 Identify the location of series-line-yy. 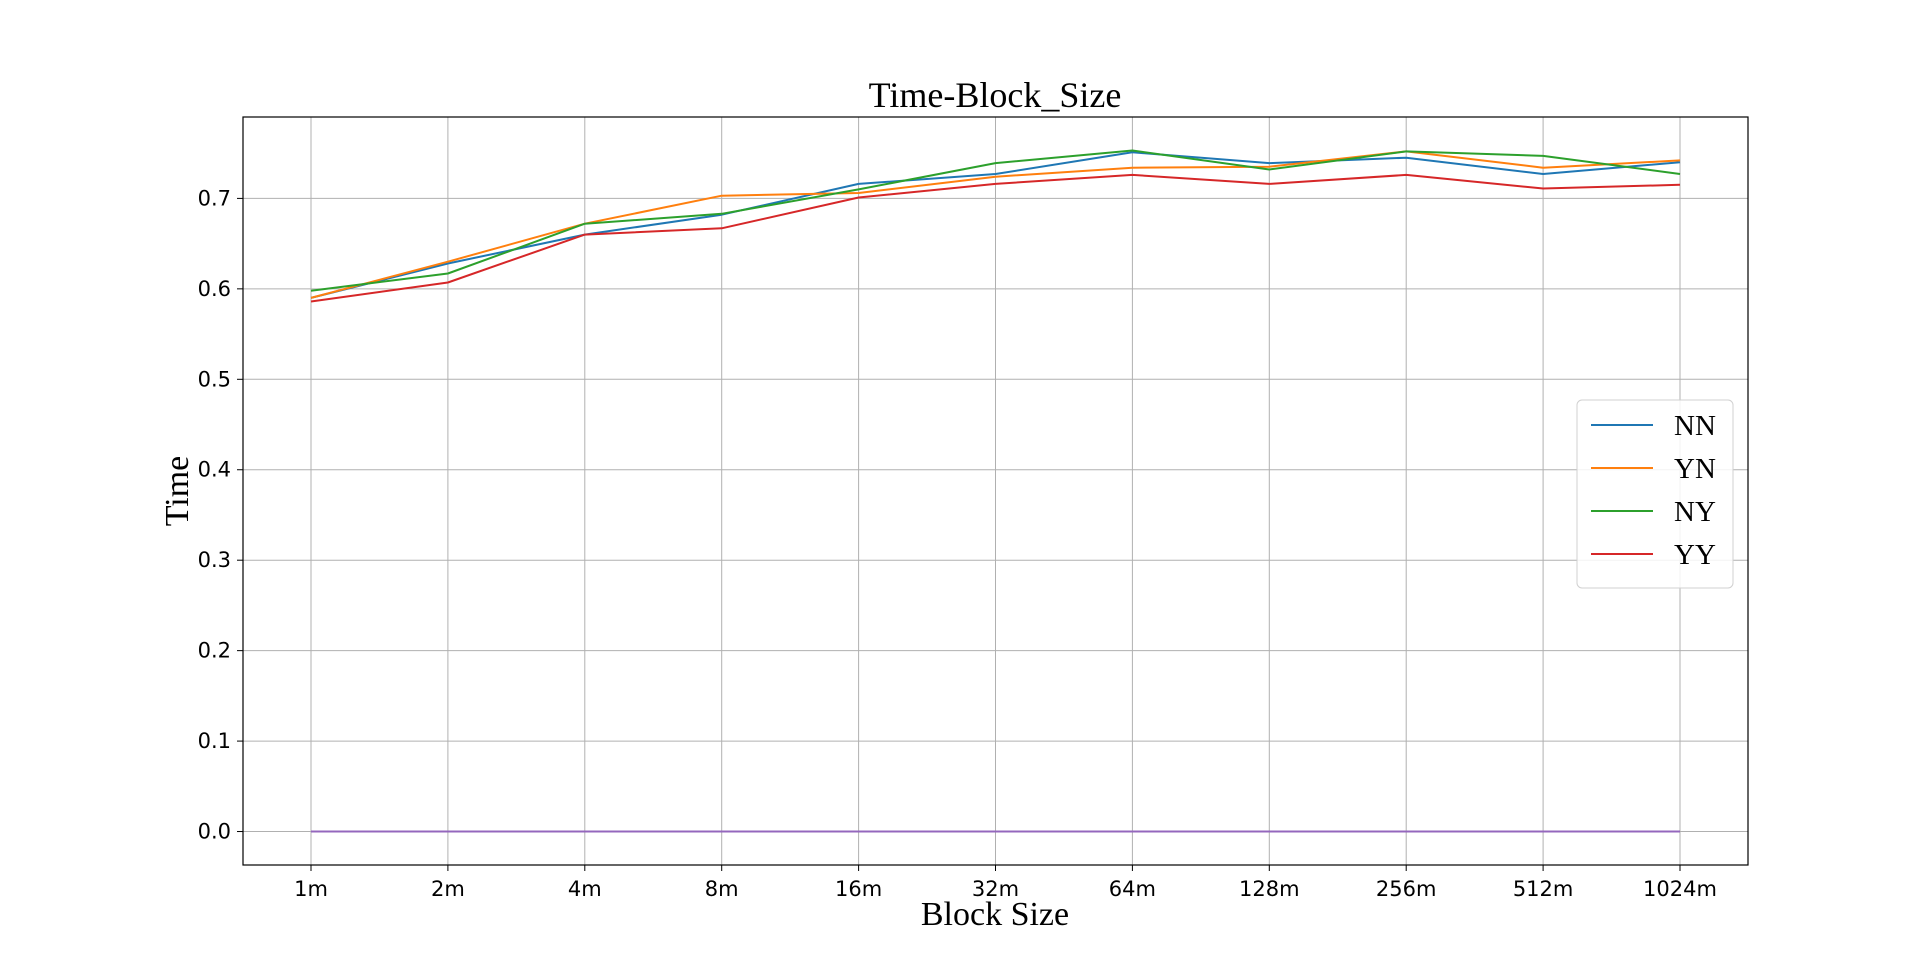
(995, 238).